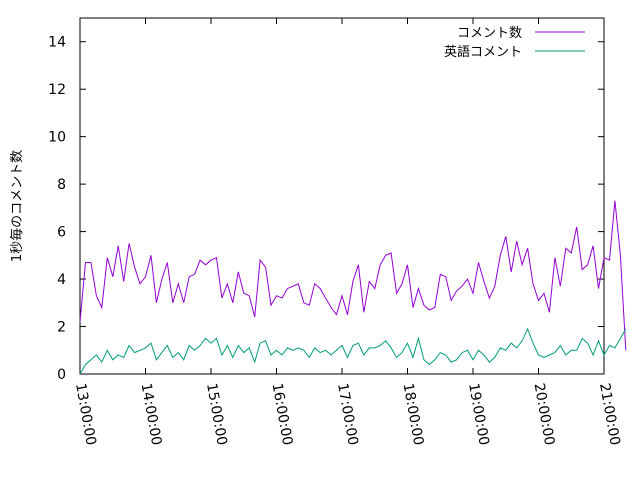 This screenshot has width=640, height=480. I want to click on legend-label-1: コメント数, so click(489, 33).